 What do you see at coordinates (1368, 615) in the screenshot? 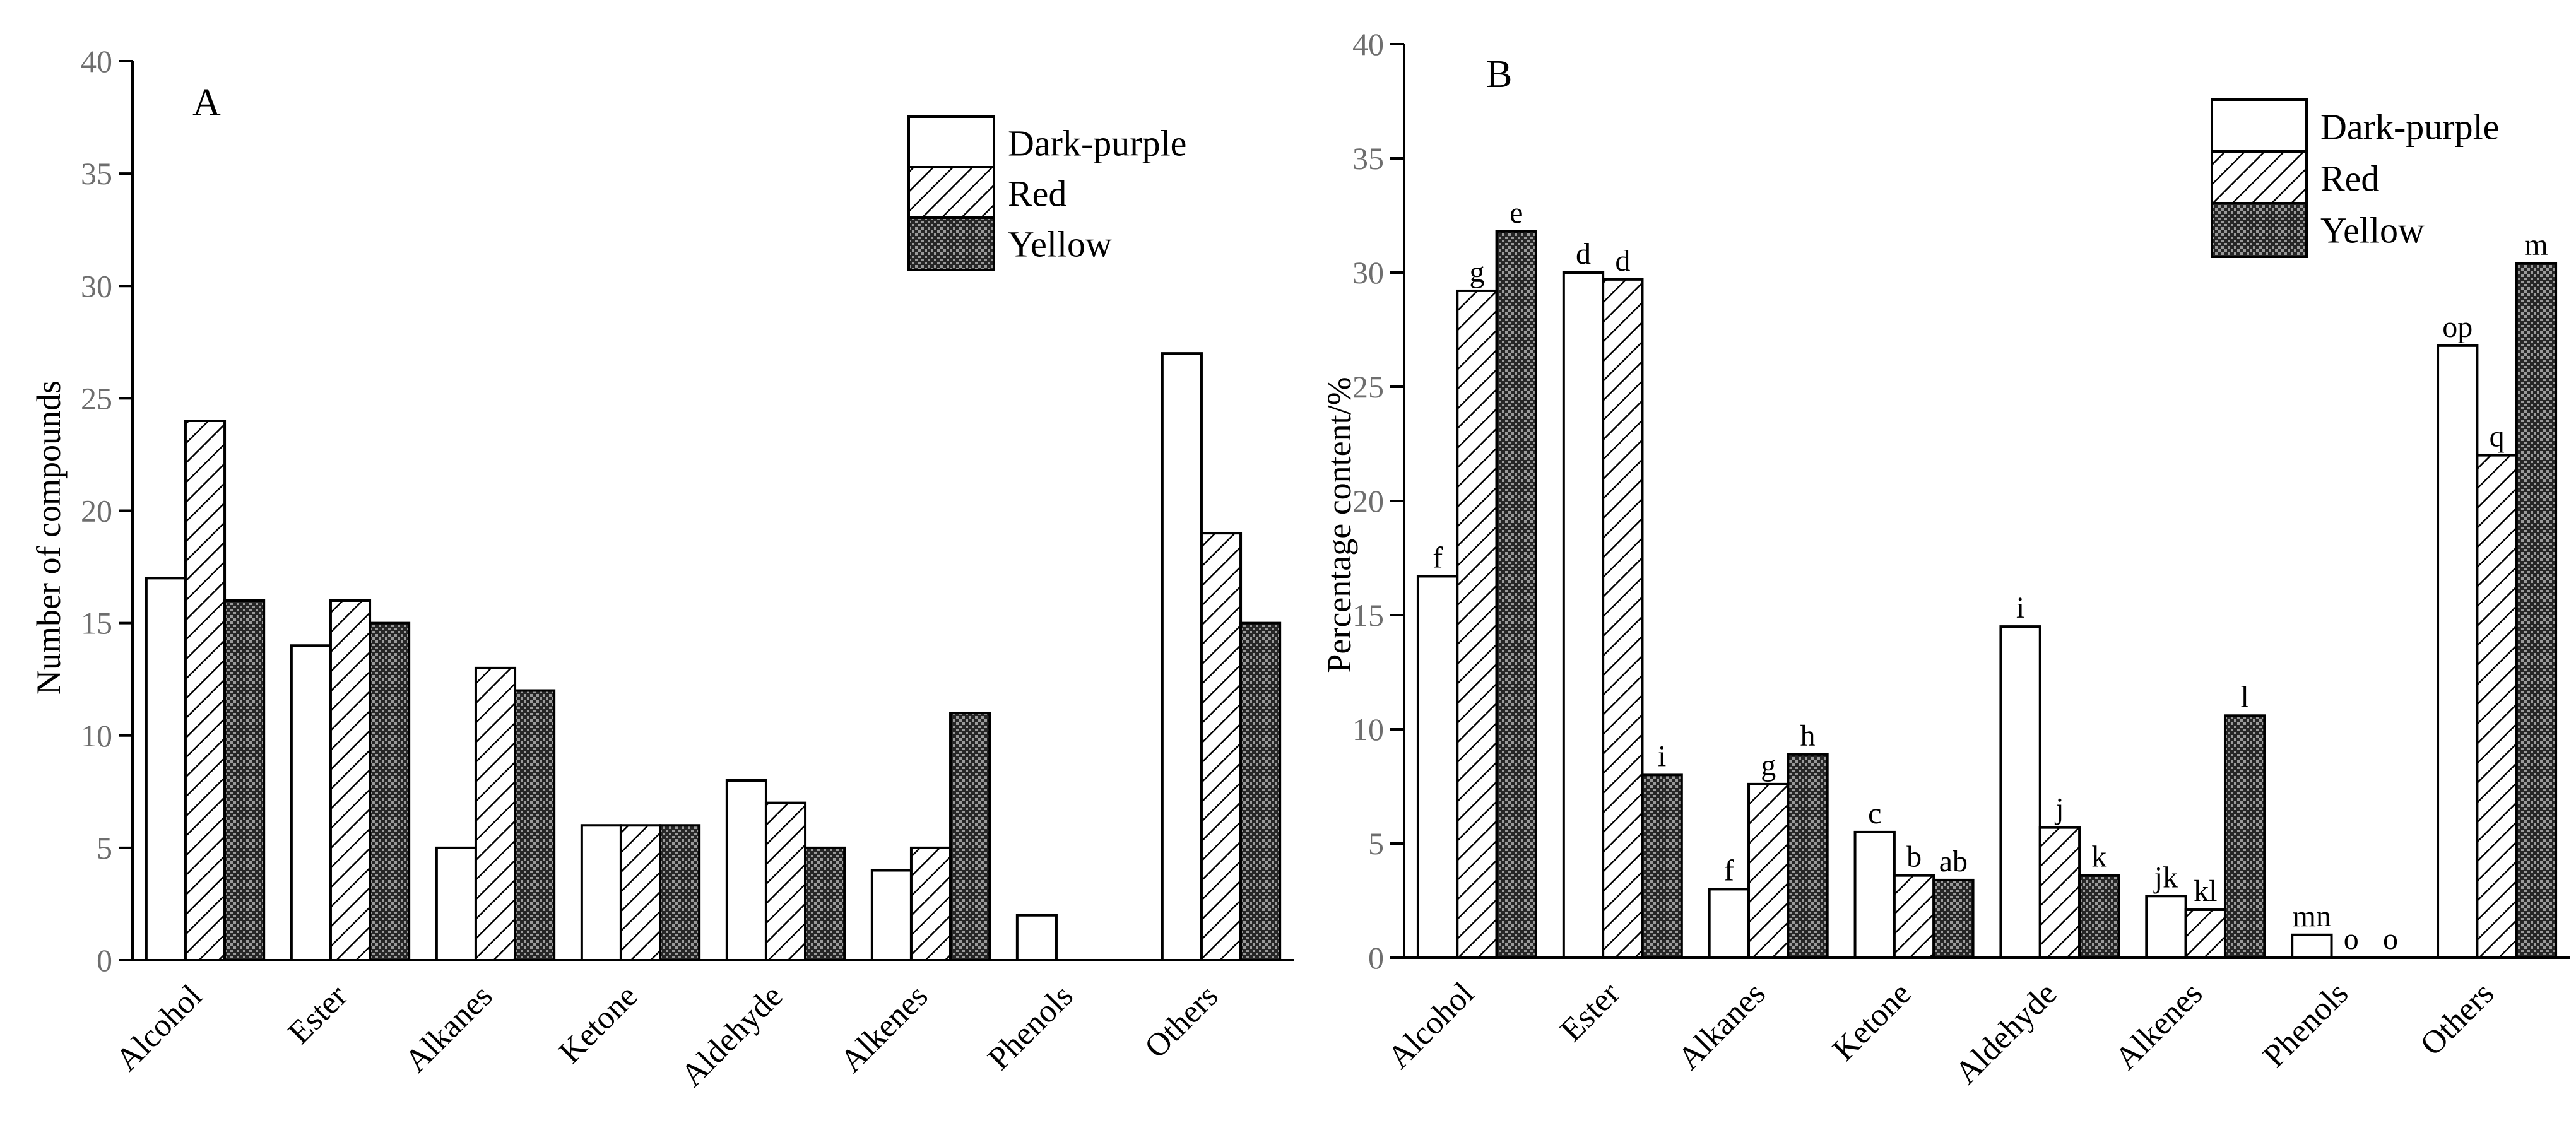
I see `y-tick-label: 15` at bounding box center [1368, 615].